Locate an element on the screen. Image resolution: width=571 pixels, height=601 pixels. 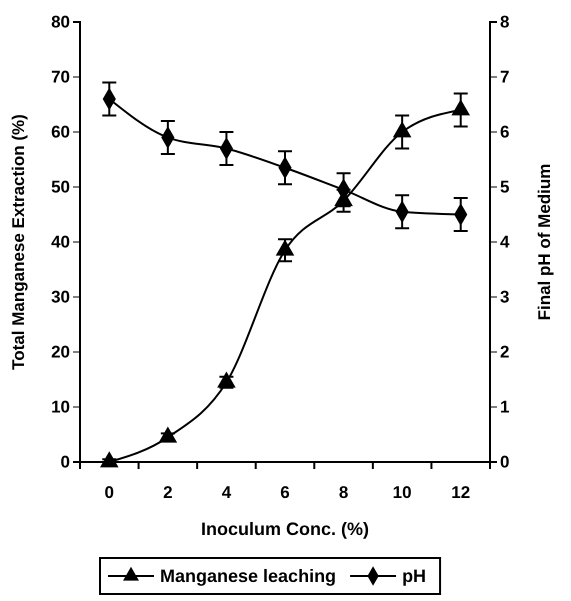
x-axis-title: Inoculum Conc. (%) is located at coordinates (285, 529).